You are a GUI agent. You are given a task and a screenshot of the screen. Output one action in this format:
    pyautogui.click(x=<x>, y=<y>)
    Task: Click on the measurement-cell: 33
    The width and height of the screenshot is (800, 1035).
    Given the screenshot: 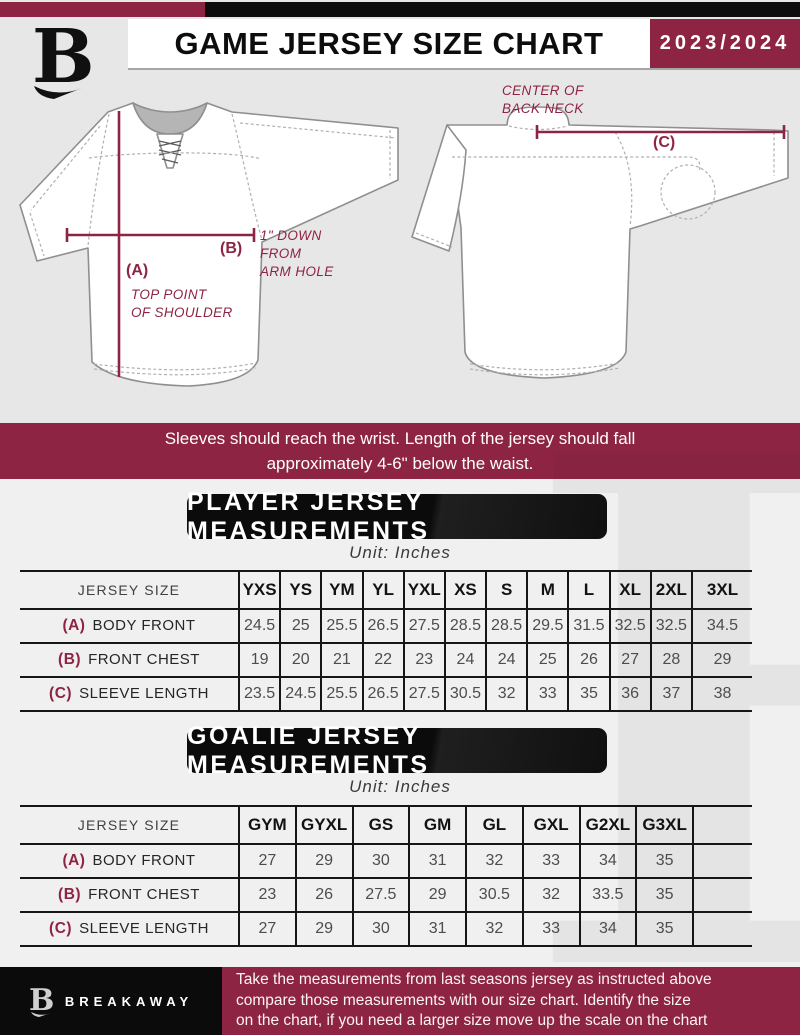 What is the action you would take?
    pyautogui.click(x=550, y=929)
    